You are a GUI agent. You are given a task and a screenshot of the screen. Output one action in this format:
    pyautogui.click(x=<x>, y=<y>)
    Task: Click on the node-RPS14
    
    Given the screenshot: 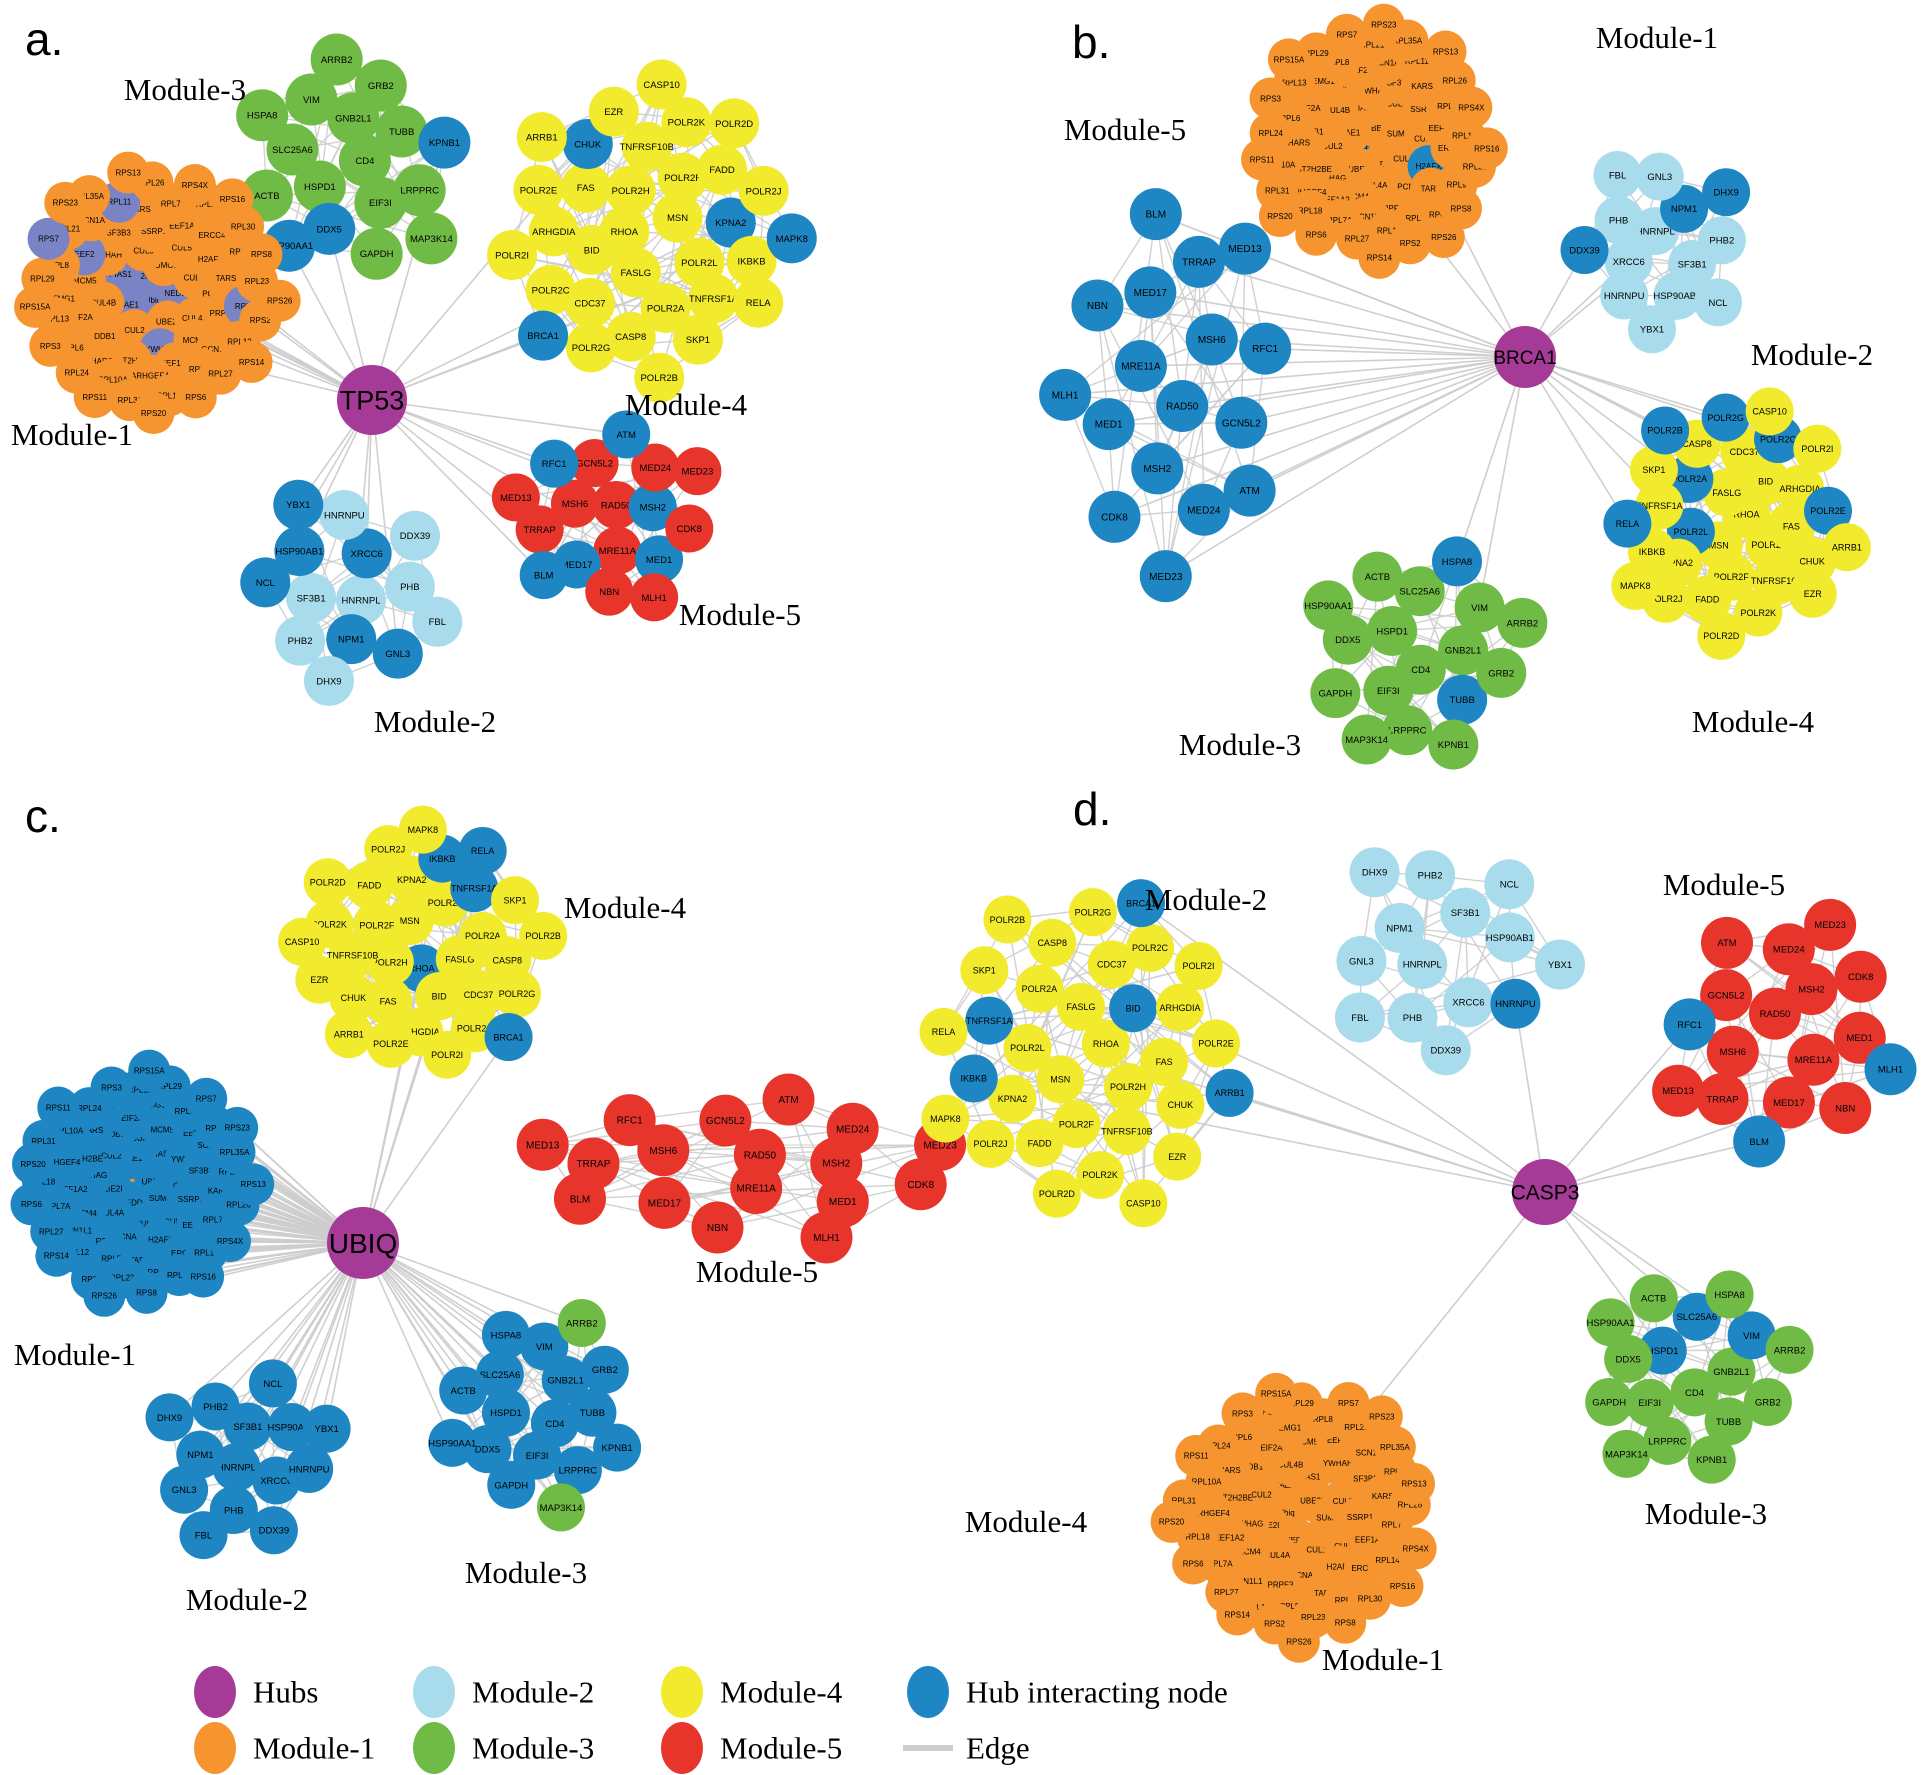 What is the action you would take?
    pyautogui.click(x=251, y=361)
    